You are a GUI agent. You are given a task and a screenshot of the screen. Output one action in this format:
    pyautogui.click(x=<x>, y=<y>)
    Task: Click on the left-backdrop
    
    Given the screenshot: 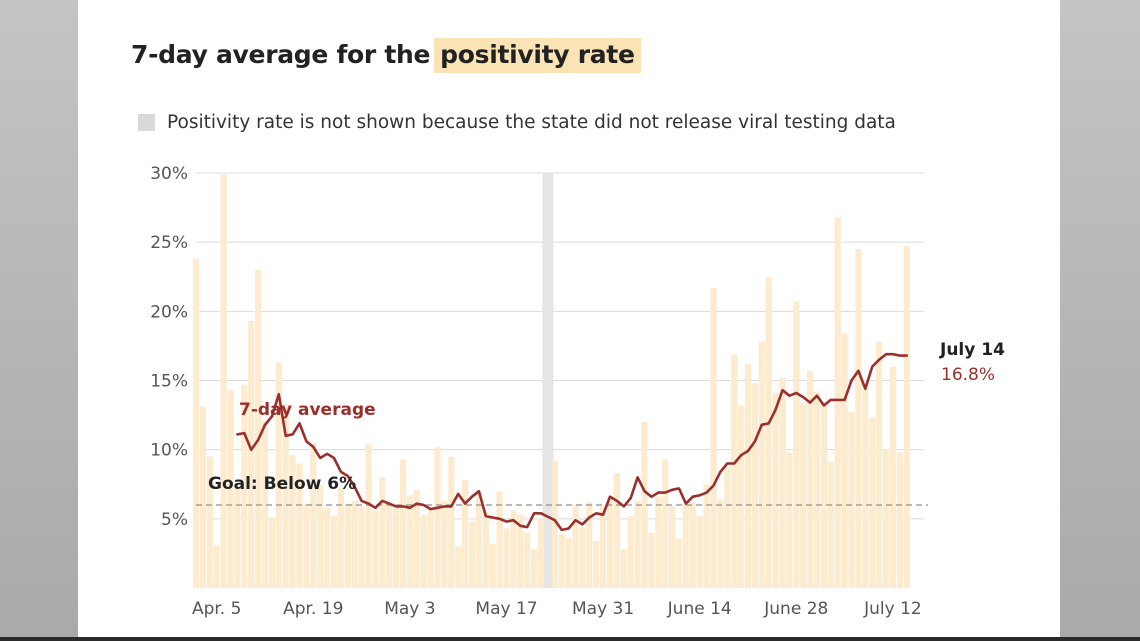 What is the action you would take?
    pyautogui.click(x=39, y=320)
    